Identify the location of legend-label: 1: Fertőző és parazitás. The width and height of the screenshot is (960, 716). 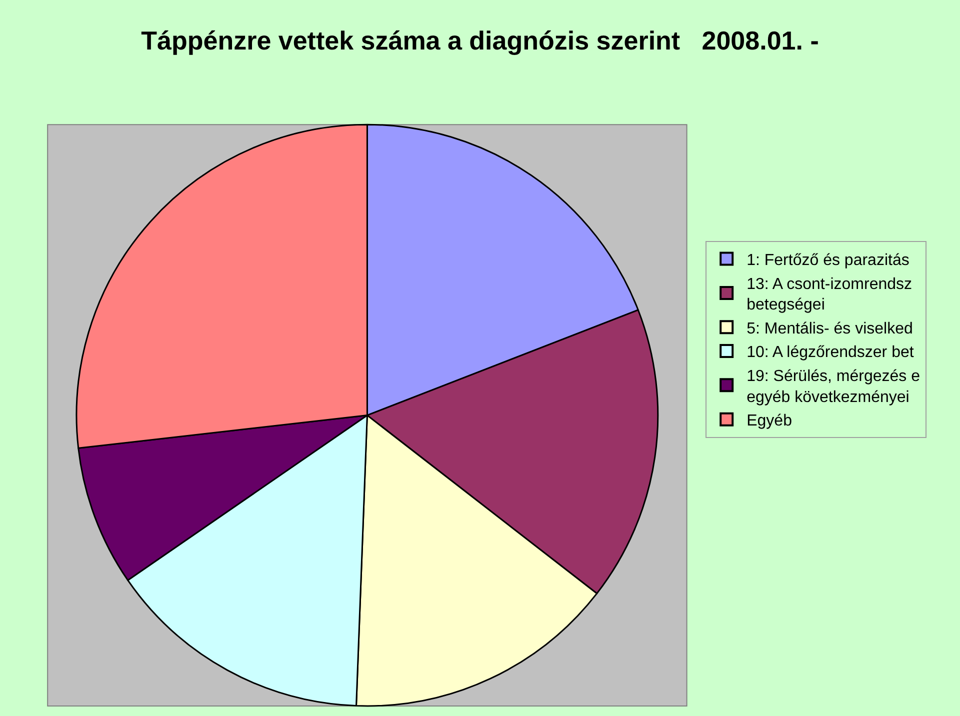
(828, 261).